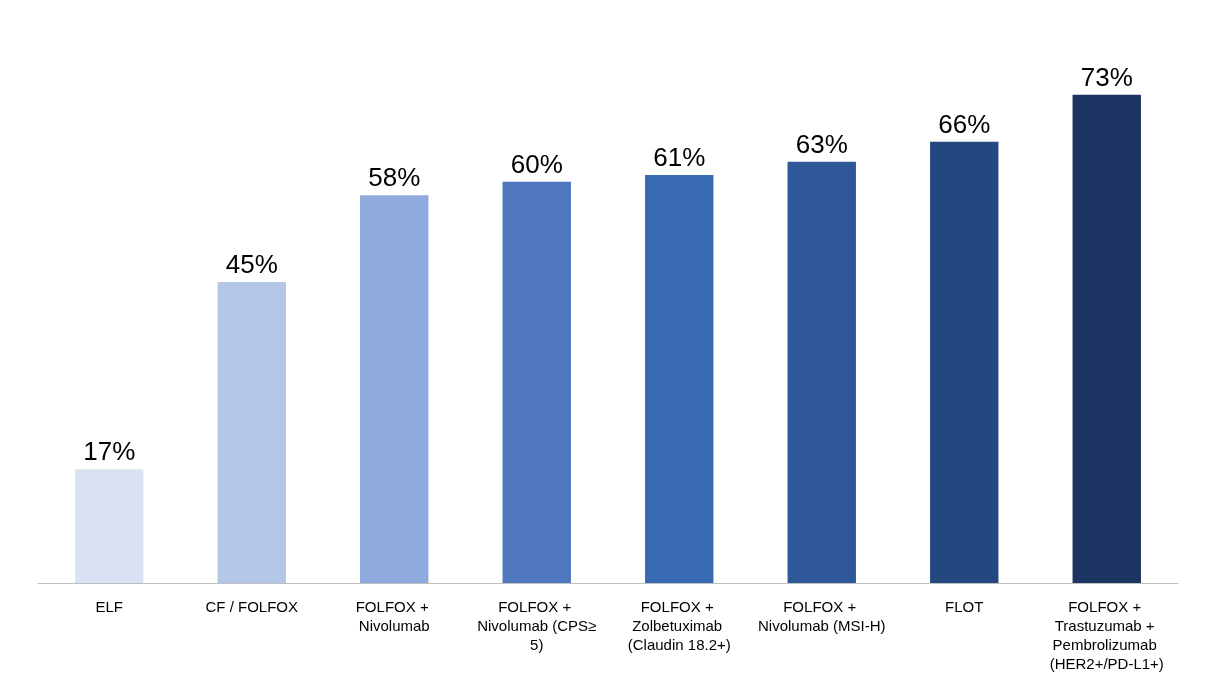  What do you see at coordinates (1106, 635) in the screenshot?
I see `x-tick-label: FOLFOX + Trastuzumab + Pembrolizumab (HER2+/PD-L1+)` at bounding box center [1106, 635].